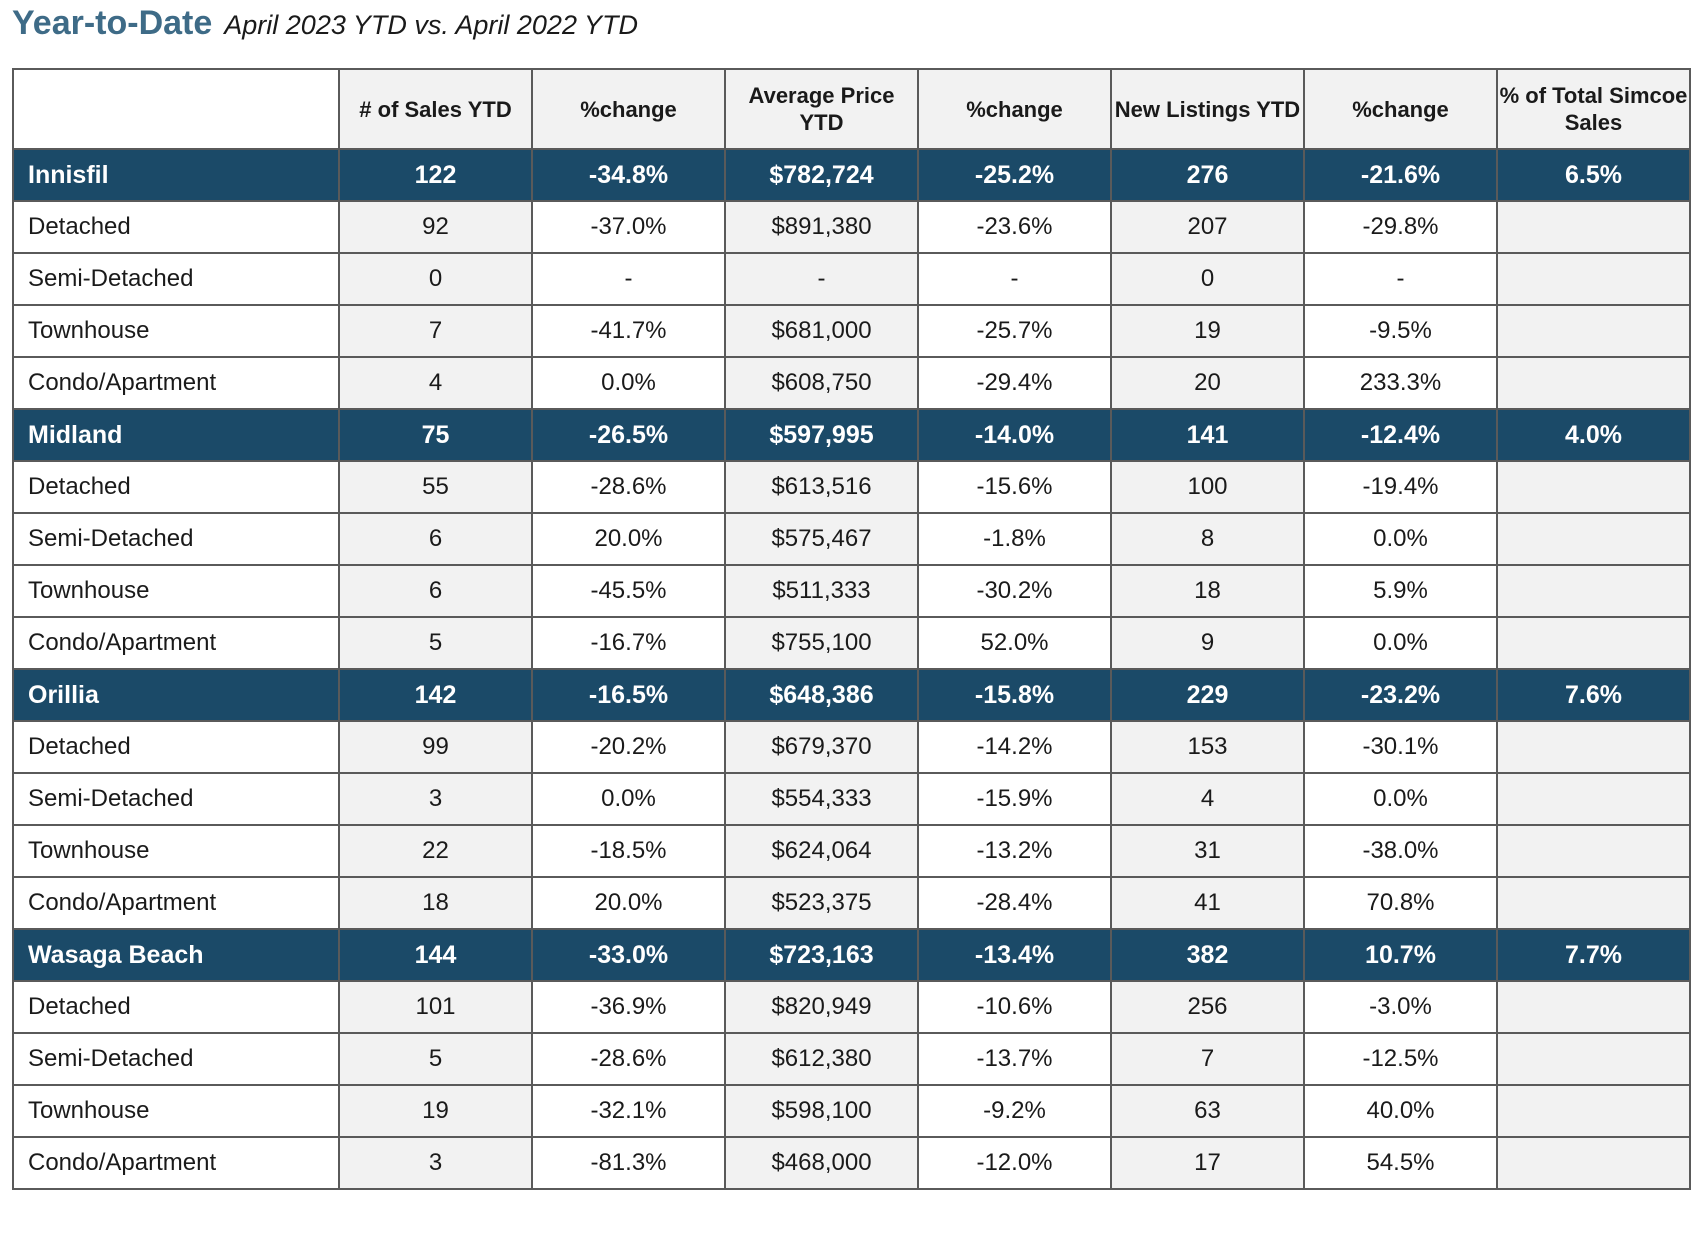  Describe the element at coordinates (851, 279) in the screenshot. I see `table-row: Semi-Detached 0- - -0-` at that location.